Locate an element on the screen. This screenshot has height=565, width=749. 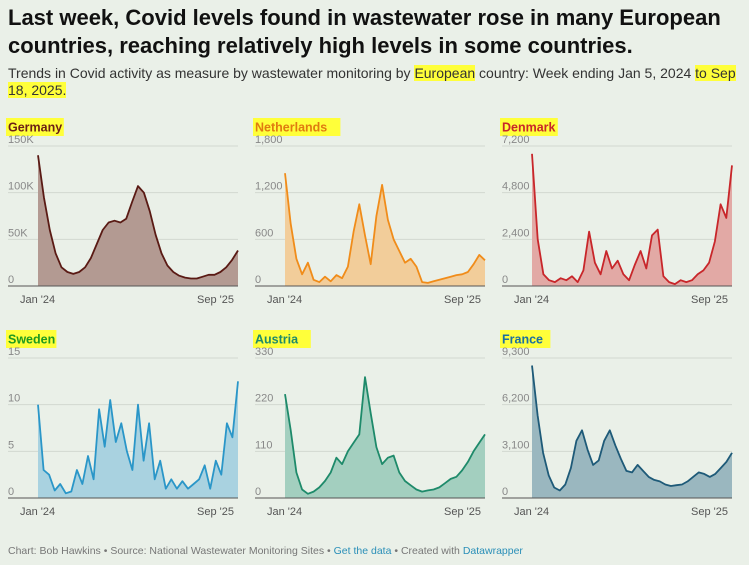
series-line-germany is located at coordinates (138, 217).